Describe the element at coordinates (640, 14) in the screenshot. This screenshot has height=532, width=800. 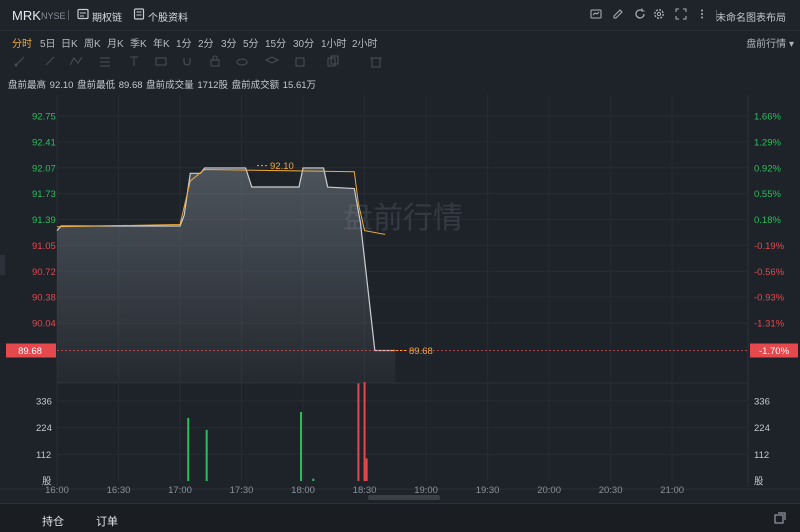
I see `refresh-icon` at that location.